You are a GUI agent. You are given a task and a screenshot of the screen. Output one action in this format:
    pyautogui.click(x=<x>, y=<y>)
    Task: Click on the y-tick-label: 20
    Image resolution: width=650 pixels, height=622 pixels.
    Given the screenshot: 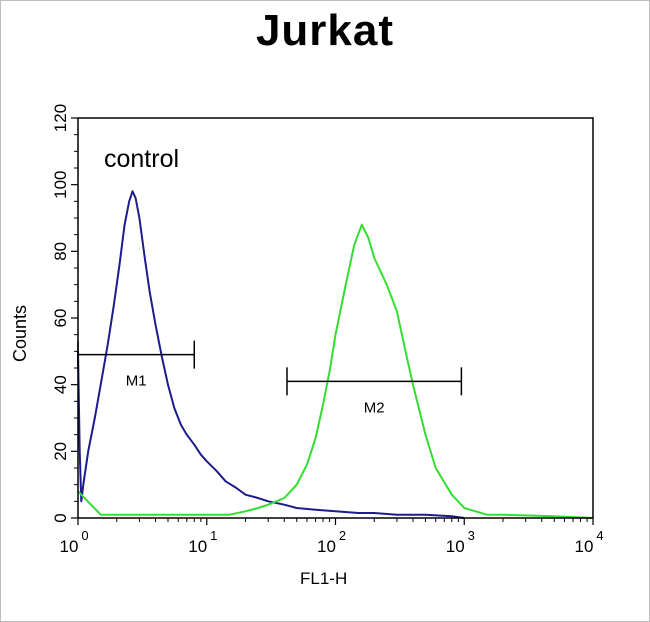 What is the action you would take?
    pyautogui.click(x=60, y=451)
    